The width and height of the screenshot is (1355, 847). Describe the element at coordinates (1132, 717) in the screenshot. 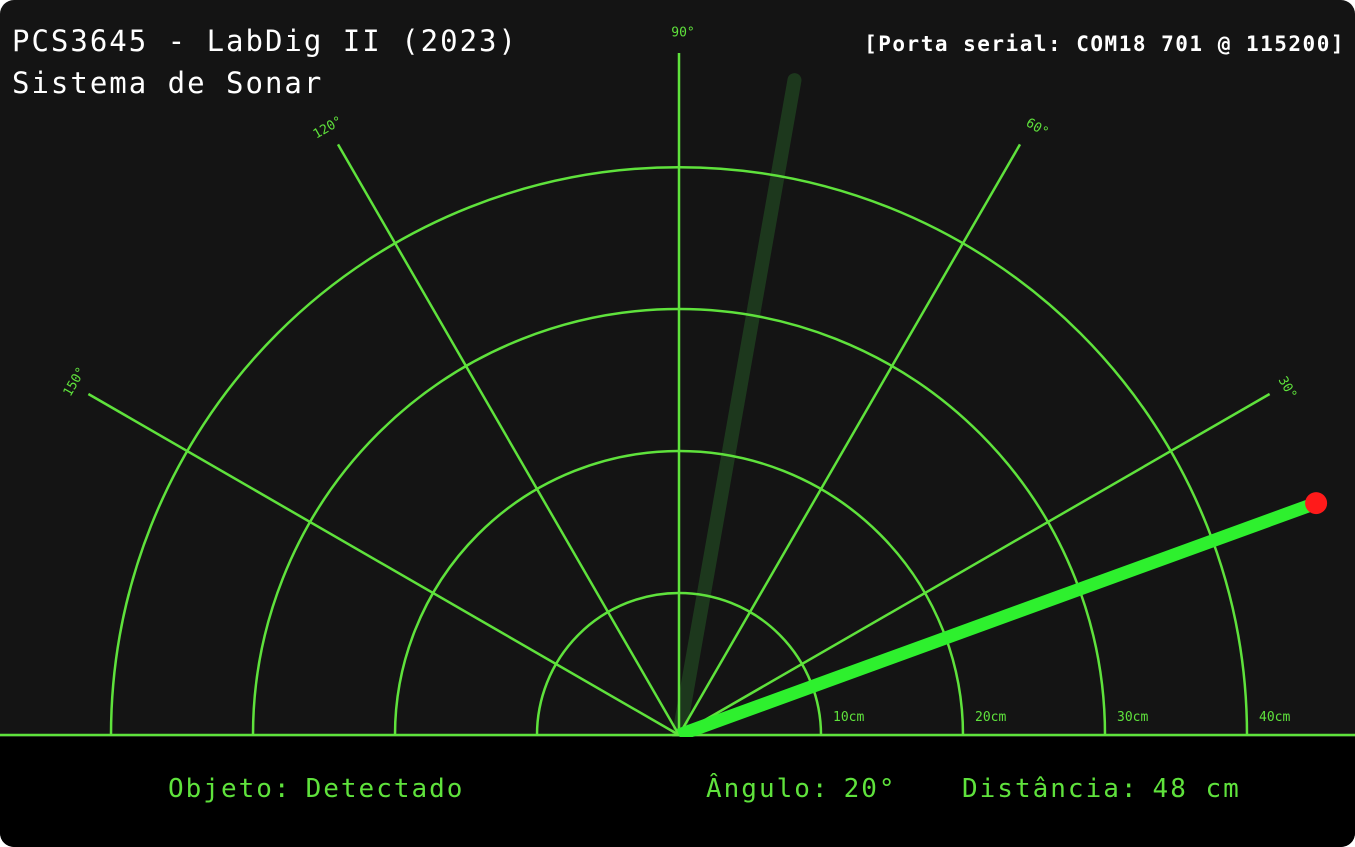

I see `range-label-3: 30cm` at that location.